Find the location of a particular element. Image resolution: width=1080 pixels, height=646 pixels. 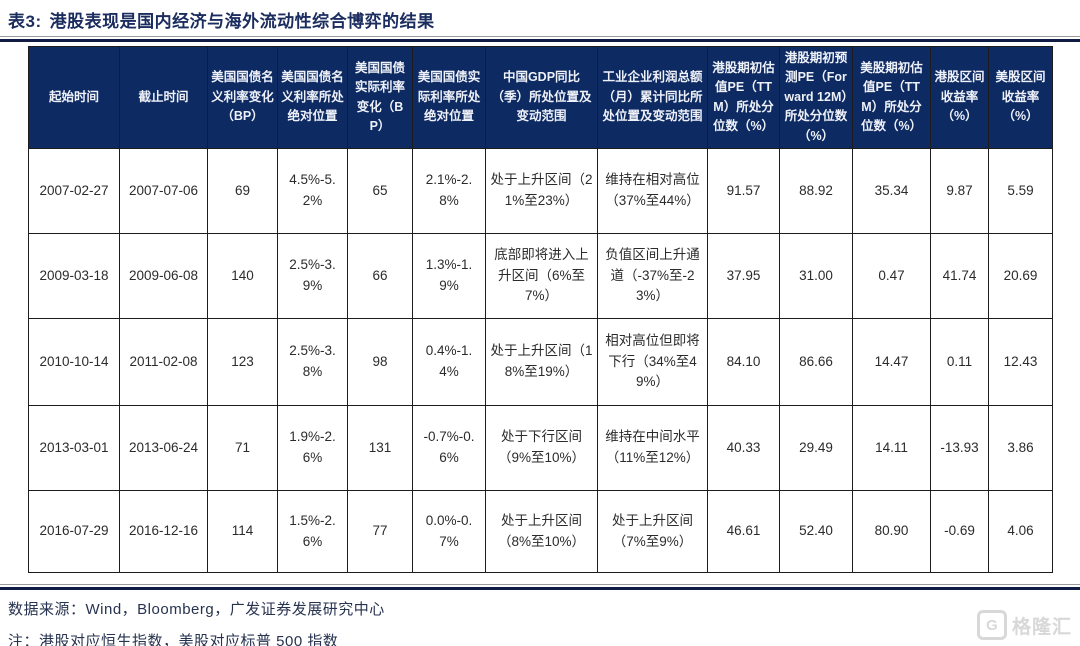

table-cell: 处于上升区间（7%至9%） is located at coordinates (652, 531).